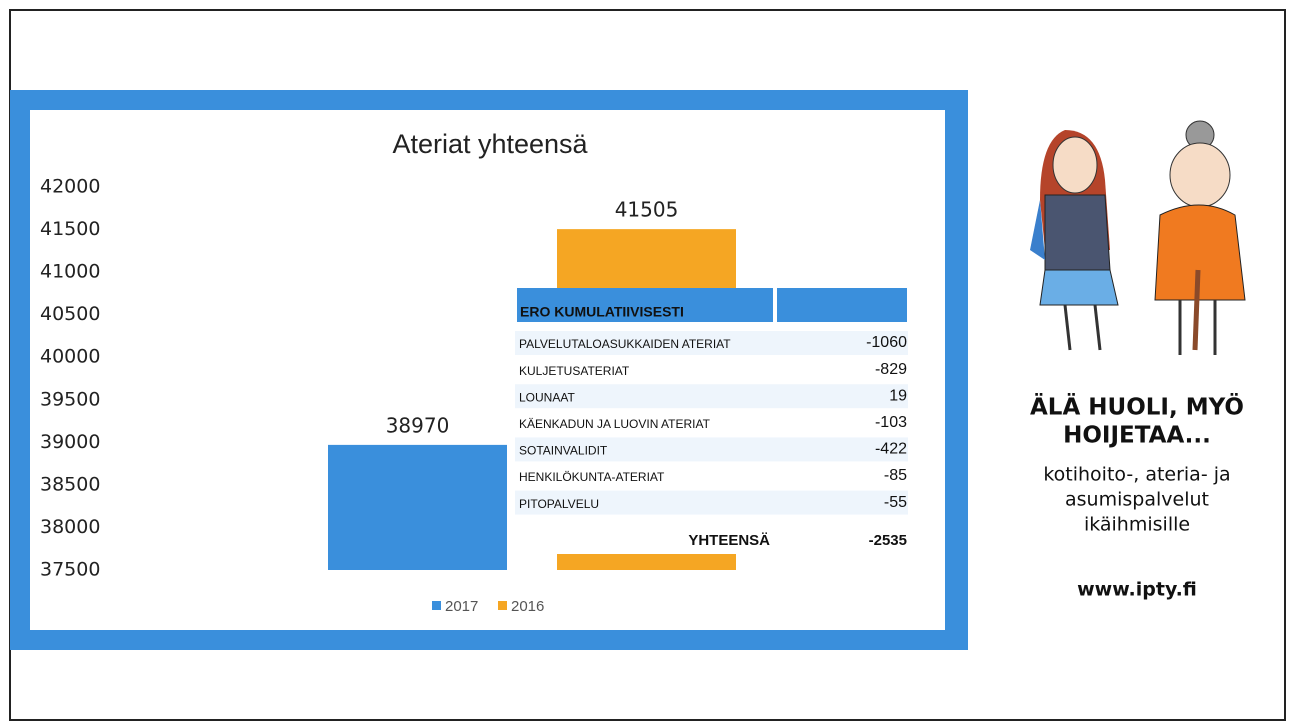 The height and width of the screenshot is (725, 1289). I want to click on y-tick-label: 41500, so click(70, 229).